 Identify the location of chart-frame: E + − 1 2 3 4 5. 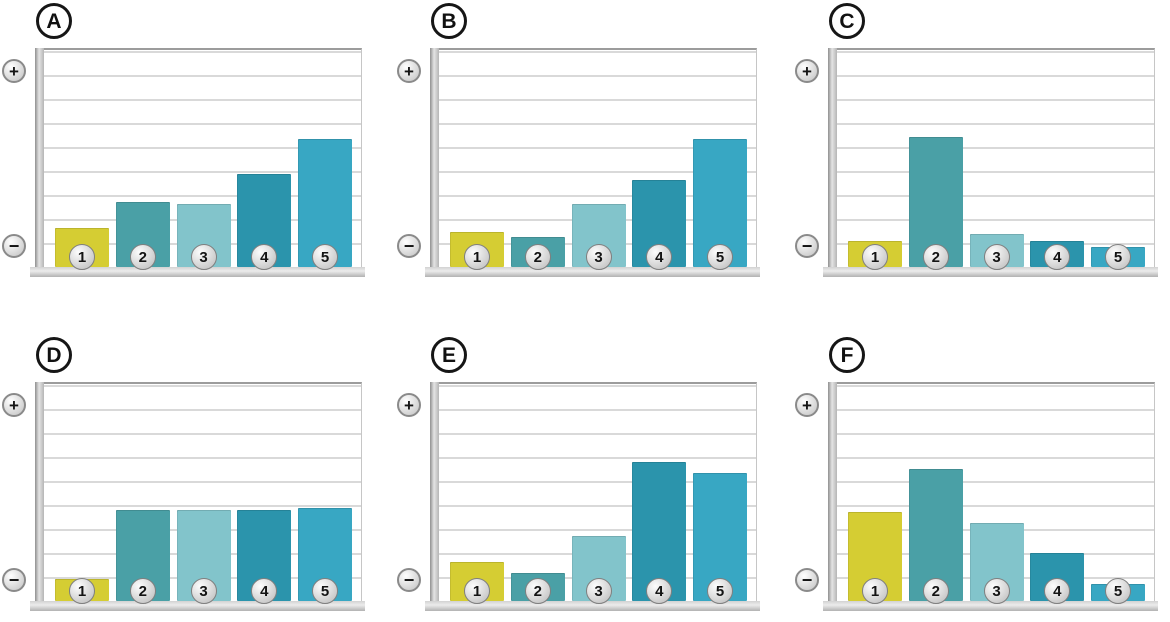
(578, 474).